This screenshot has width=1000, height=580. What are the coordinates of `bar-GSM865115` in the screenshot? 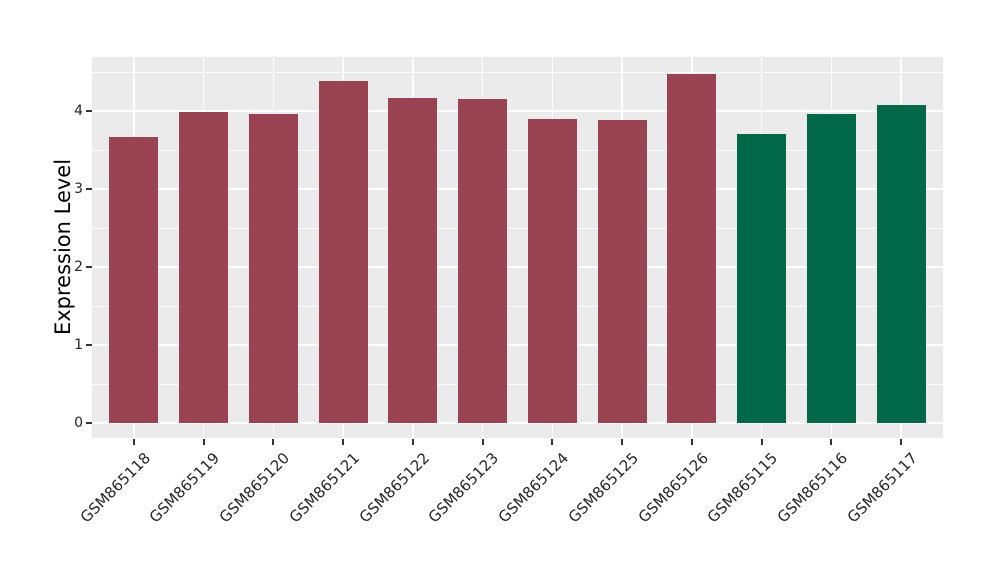 It's located at (762, 278).